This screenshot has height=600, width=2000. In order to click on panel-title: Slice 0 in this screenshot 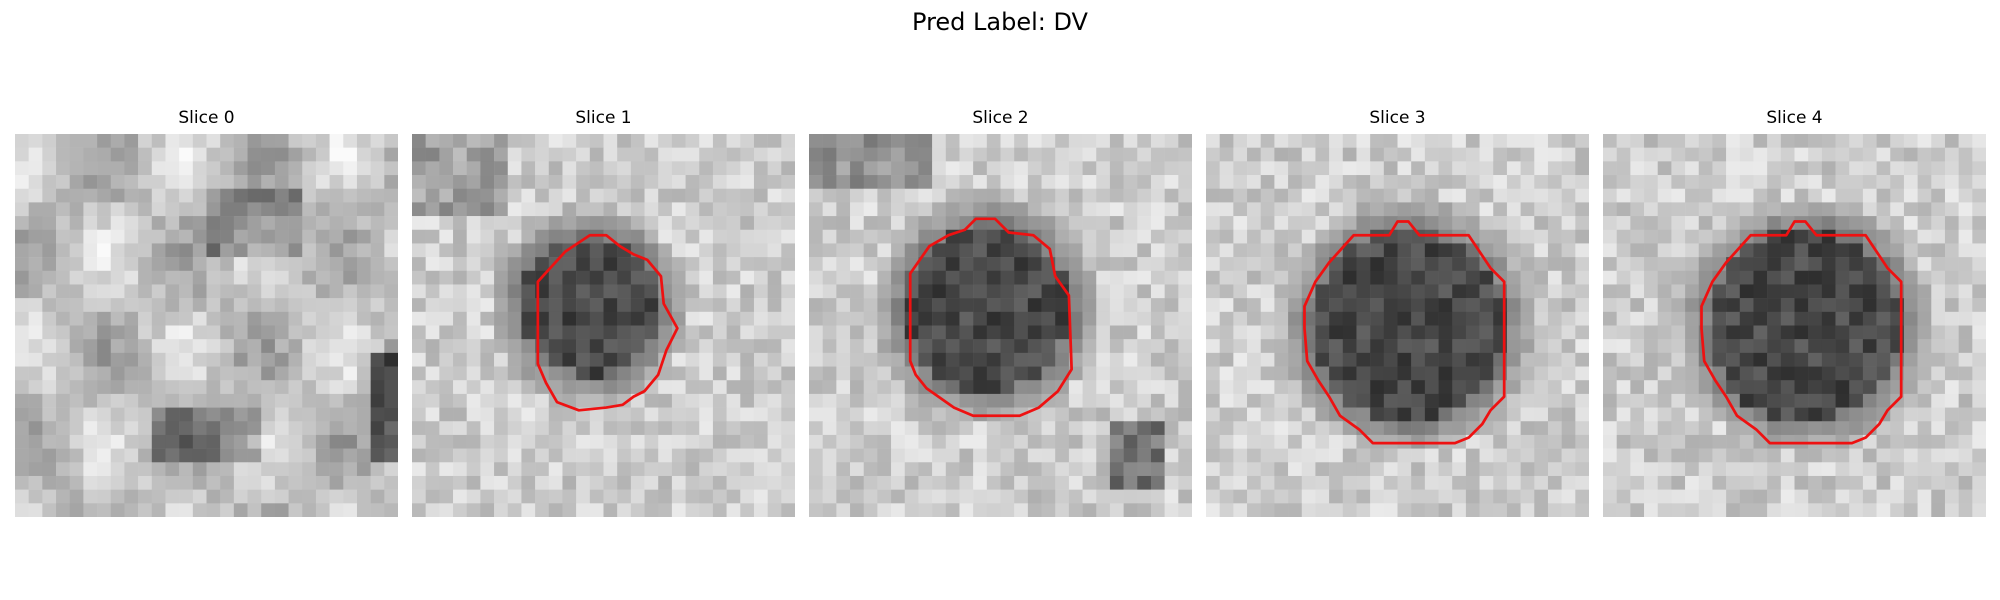, I will do `click(206, 118)`.